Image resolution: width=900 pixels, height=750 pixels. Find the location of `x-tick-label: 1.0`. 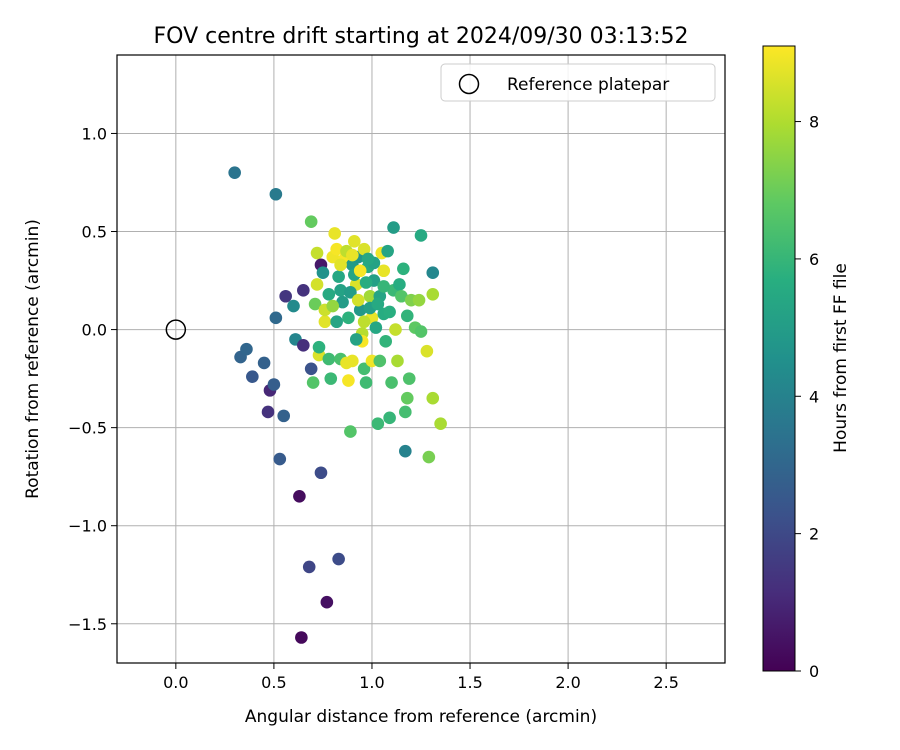

x-tick-label: 1.0 is located at coordinates (371, 682).